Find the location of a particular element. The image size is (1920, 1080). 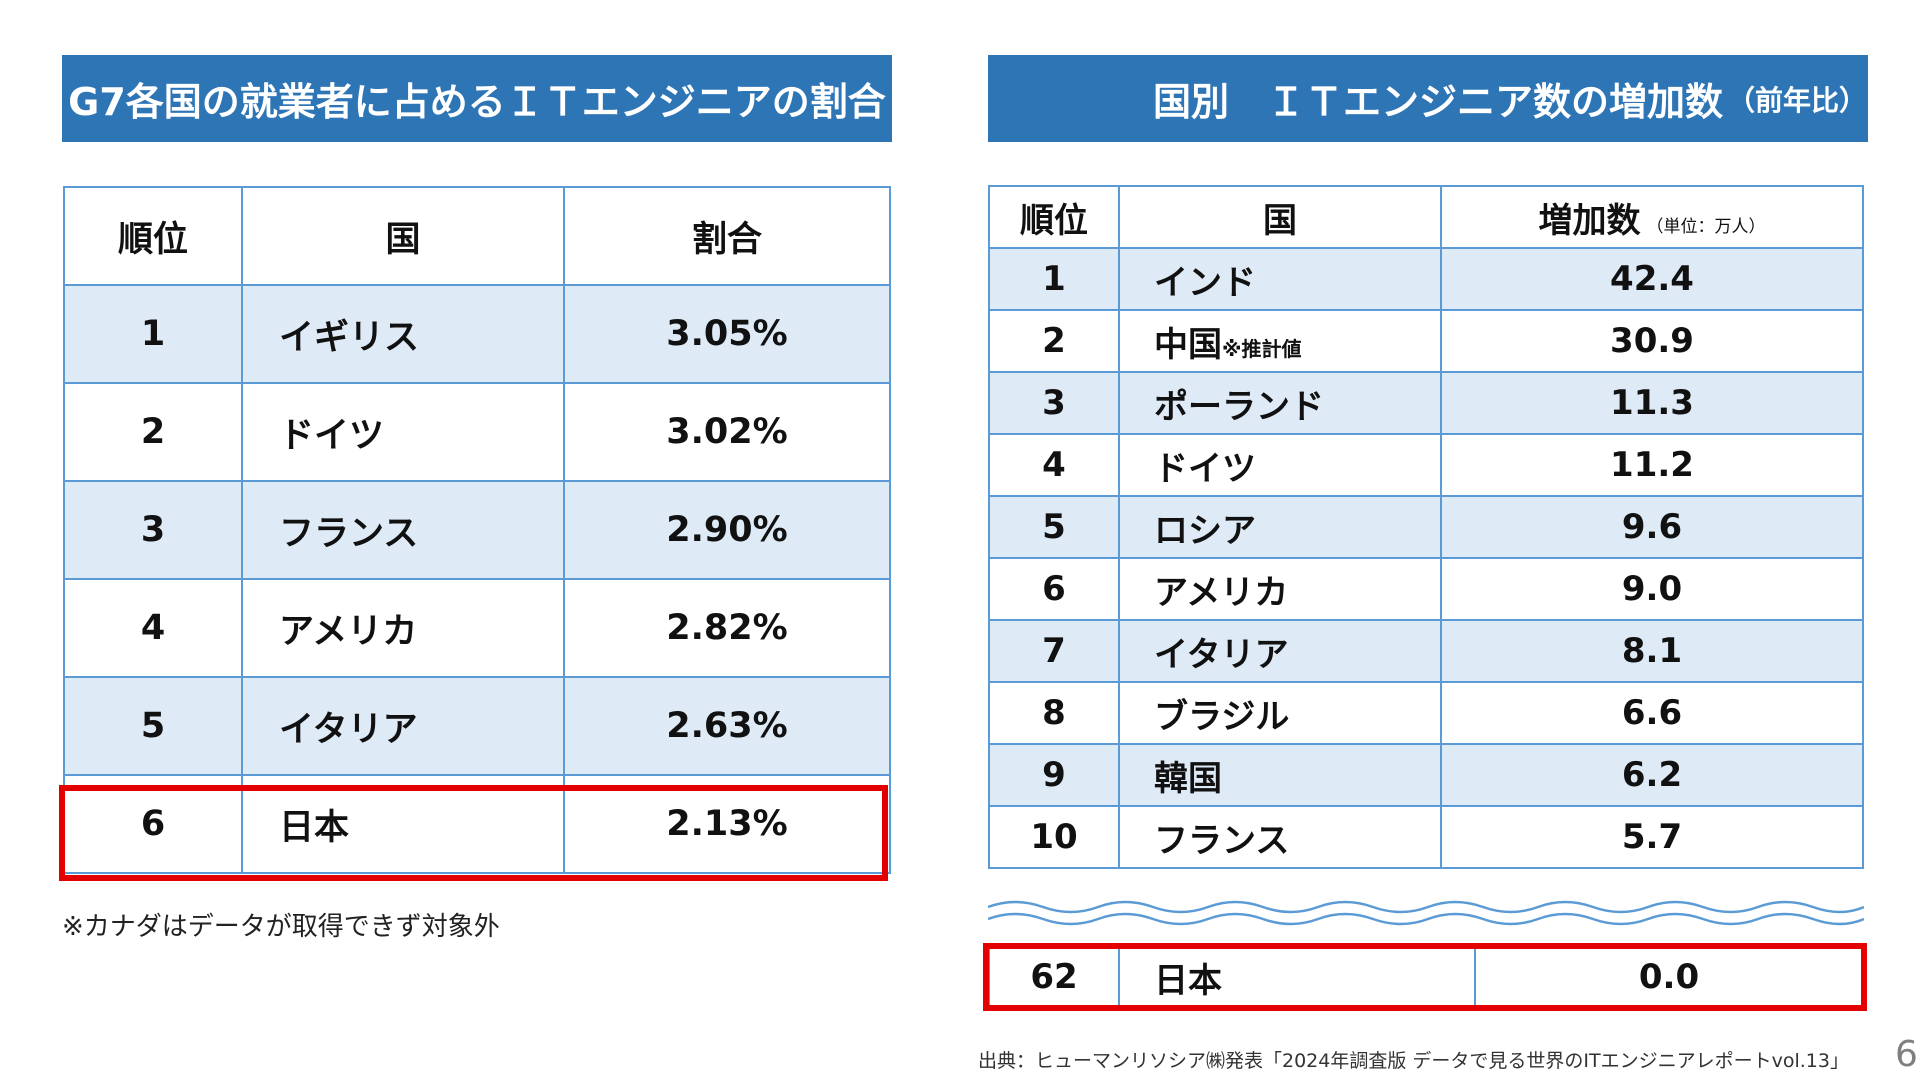

ratio-cell: 2.63% is located at coordinates (727, 726).